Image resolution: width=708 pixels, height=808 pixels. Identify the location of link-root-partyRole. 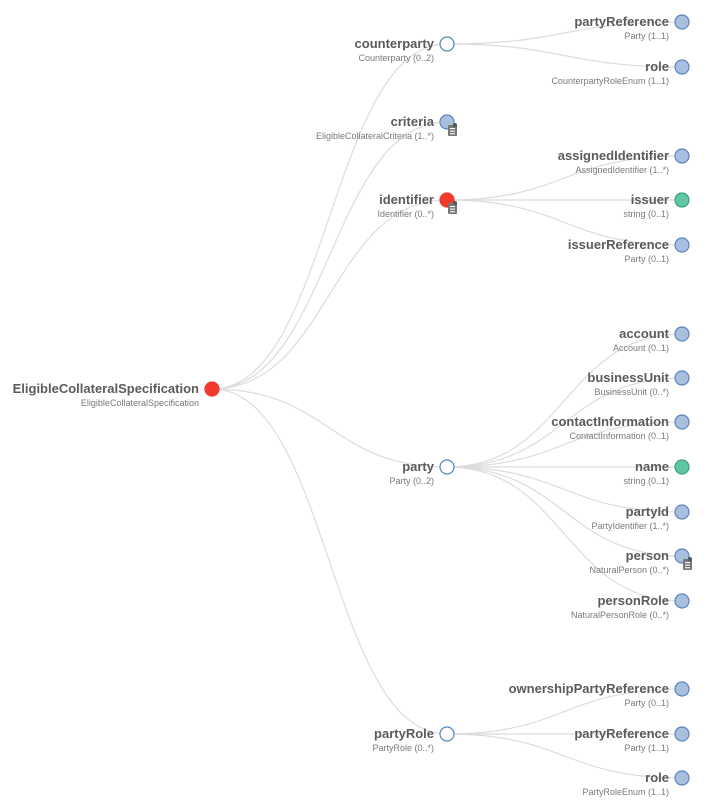
(329, 561).